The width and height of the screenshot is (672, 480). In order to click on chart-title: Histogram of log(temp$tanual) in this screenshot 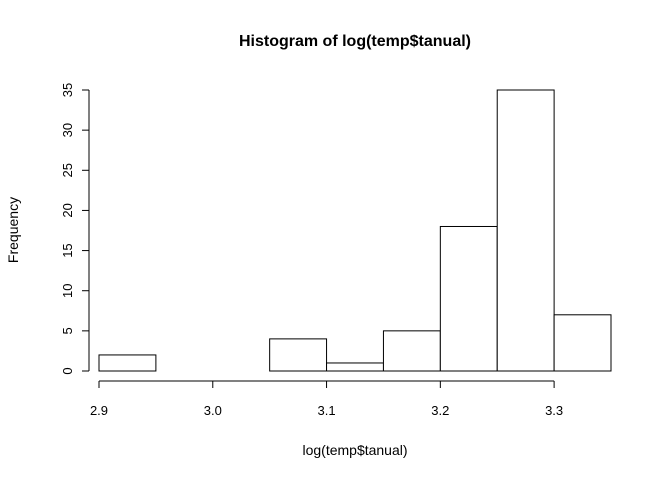, I will do `click(355, 41)`.